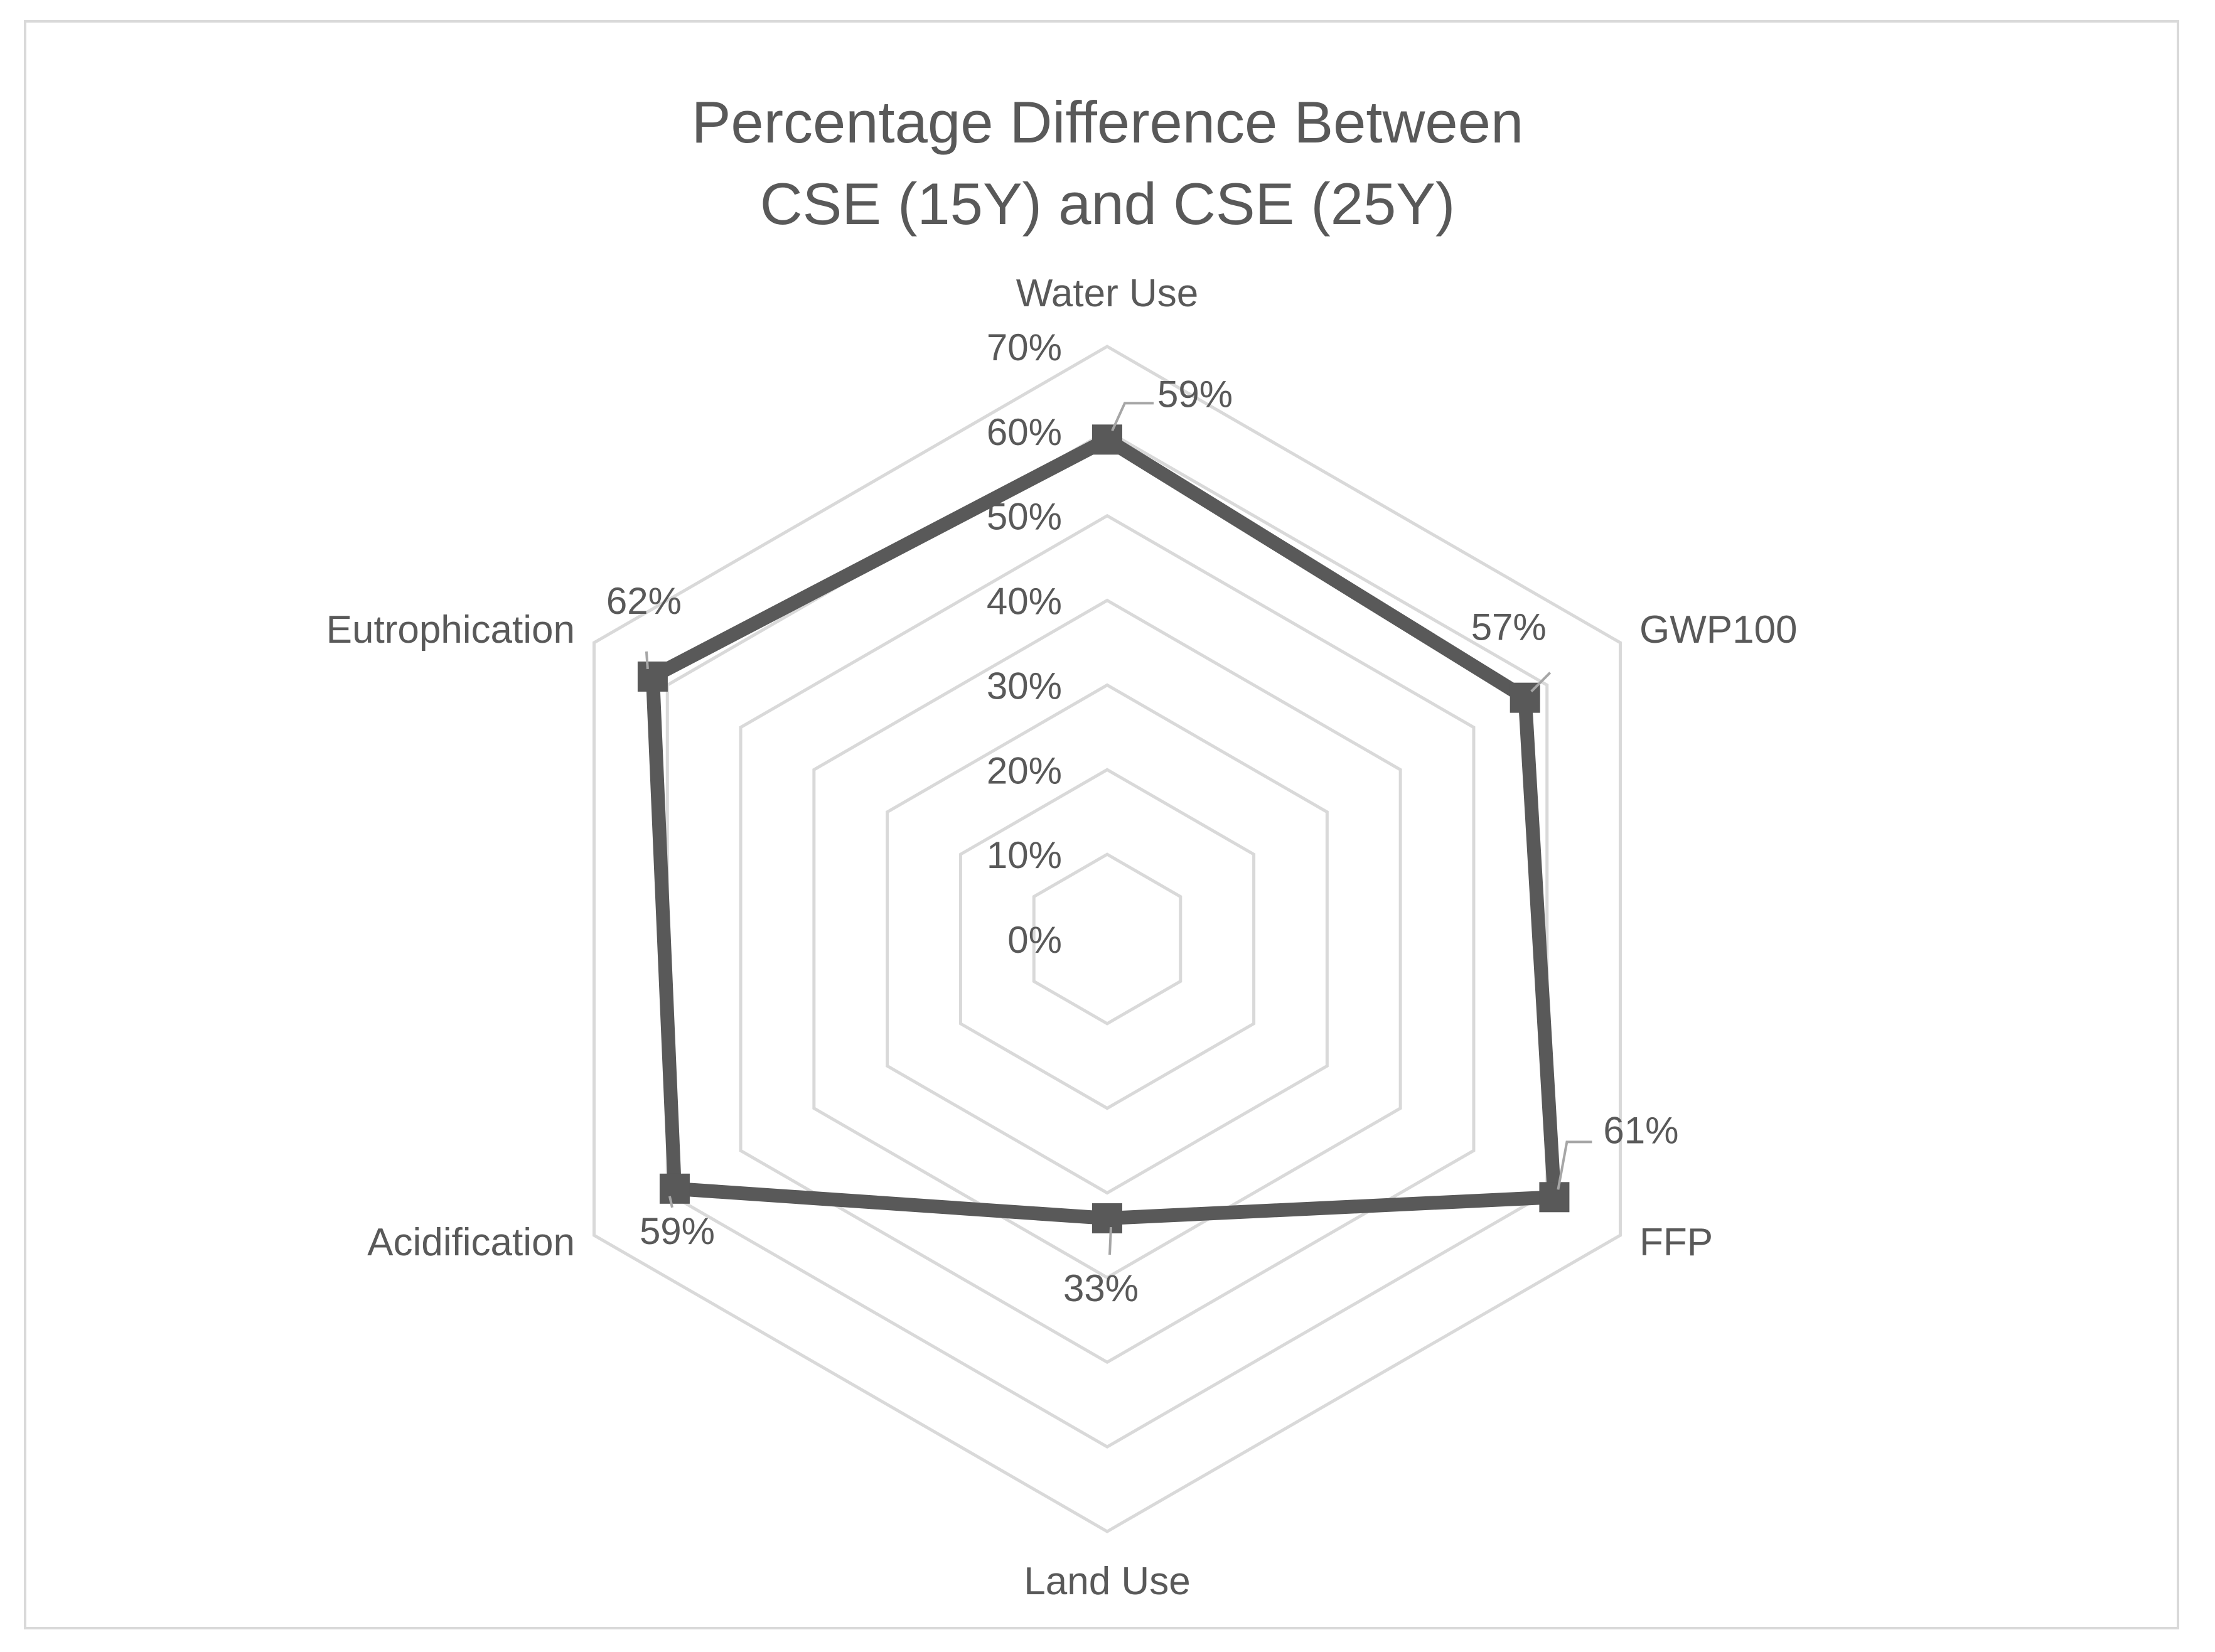 This screenshot has width=2215, height=1652. What do you see at coordinates (1024, 686) in the screenshot?
I see `r-tick-label: 30%` at bounding box center [1024, 686].